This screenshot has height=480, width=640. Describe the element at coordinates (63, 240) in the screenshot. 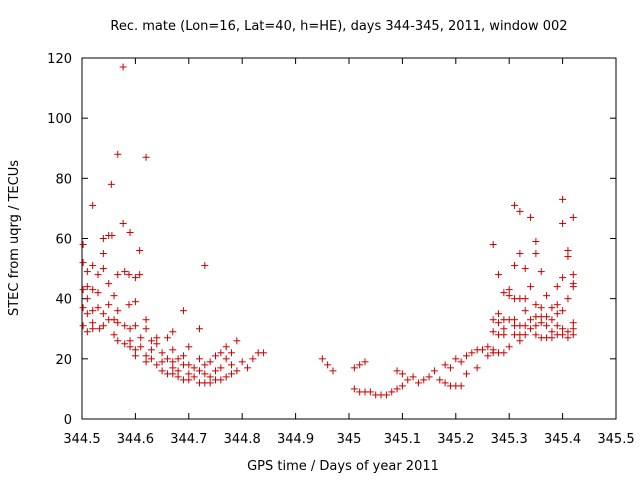

I see `y-tick-label: 60` at that location.